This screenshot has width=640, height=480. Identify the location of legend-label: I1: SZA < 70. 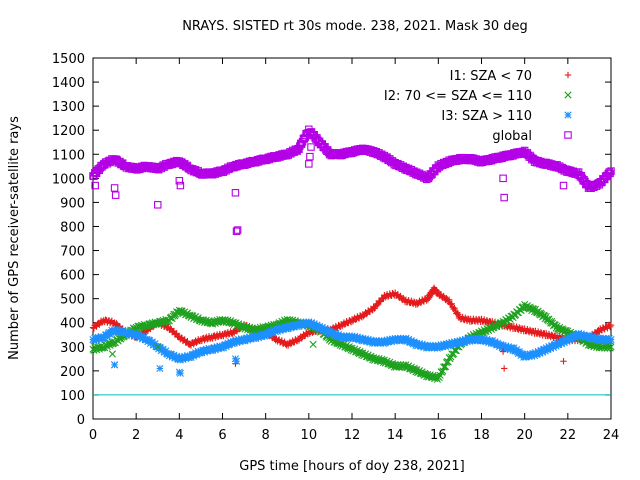
(491, 76).